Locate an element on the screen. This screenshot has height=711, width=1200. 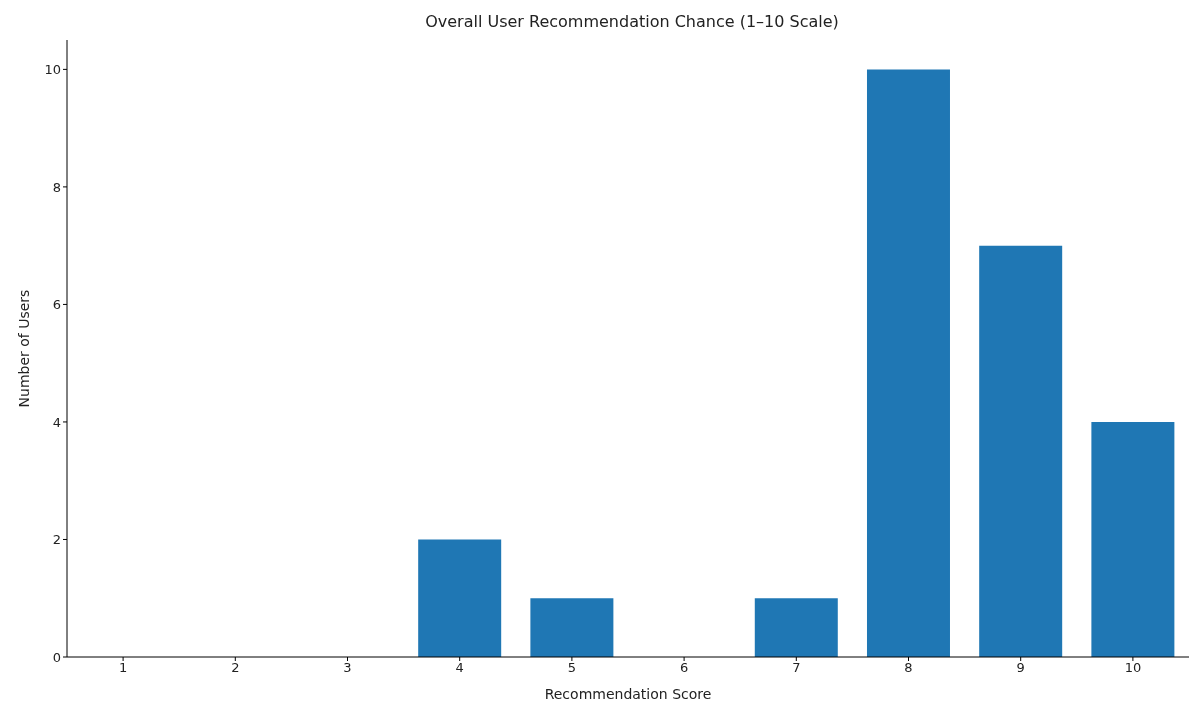
x-tick-label: 7 is located at coordinates (796, 668).